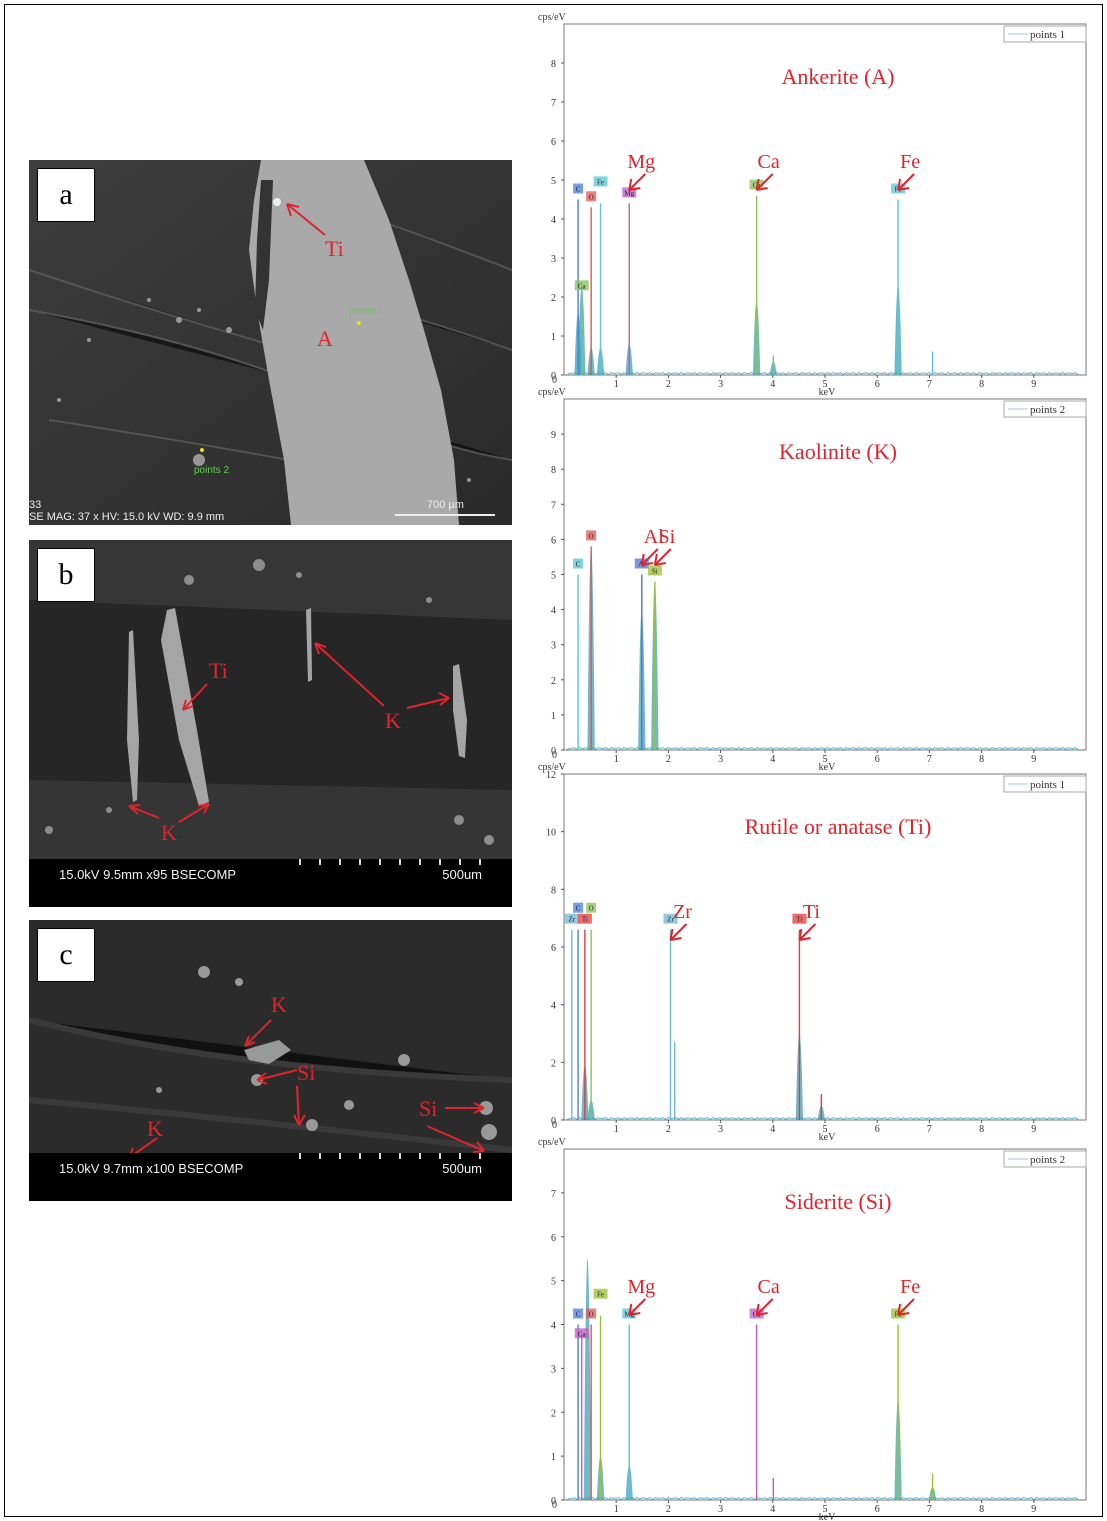 Image resolution: width=1107 pixels, height=1521 pixels. I want to click on peak-tag-label: C, so click(578, 190).